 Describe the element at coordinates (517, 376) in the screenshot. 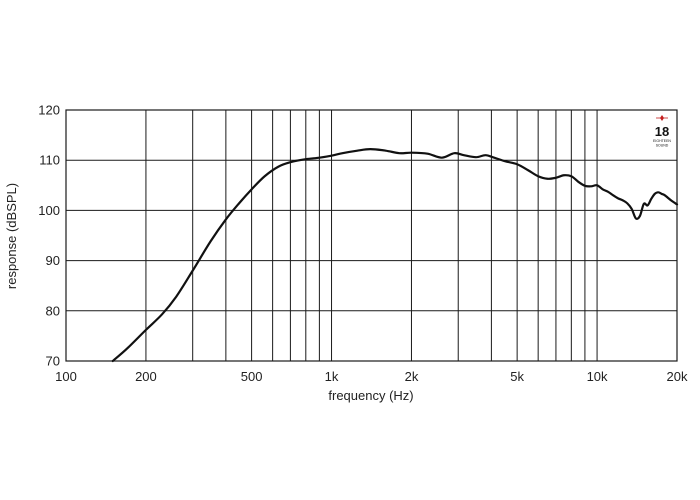

I see `x-tick-label: 5k` at that location.